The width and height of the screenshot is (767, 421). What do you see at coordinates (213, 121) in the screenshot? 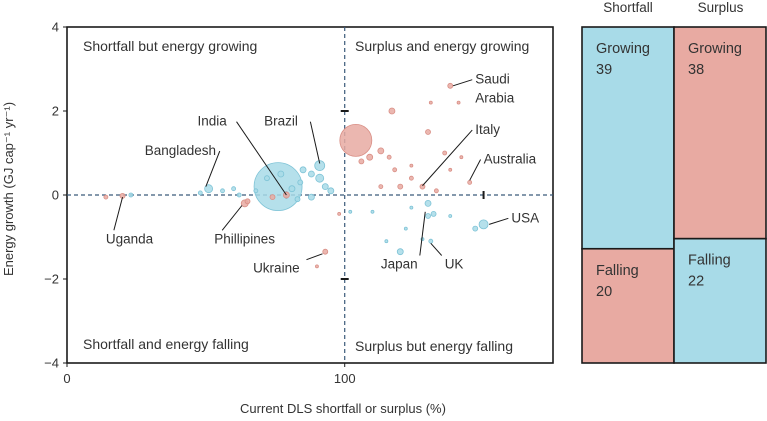
I see `country-label: India` at bounding box center [213, 121].